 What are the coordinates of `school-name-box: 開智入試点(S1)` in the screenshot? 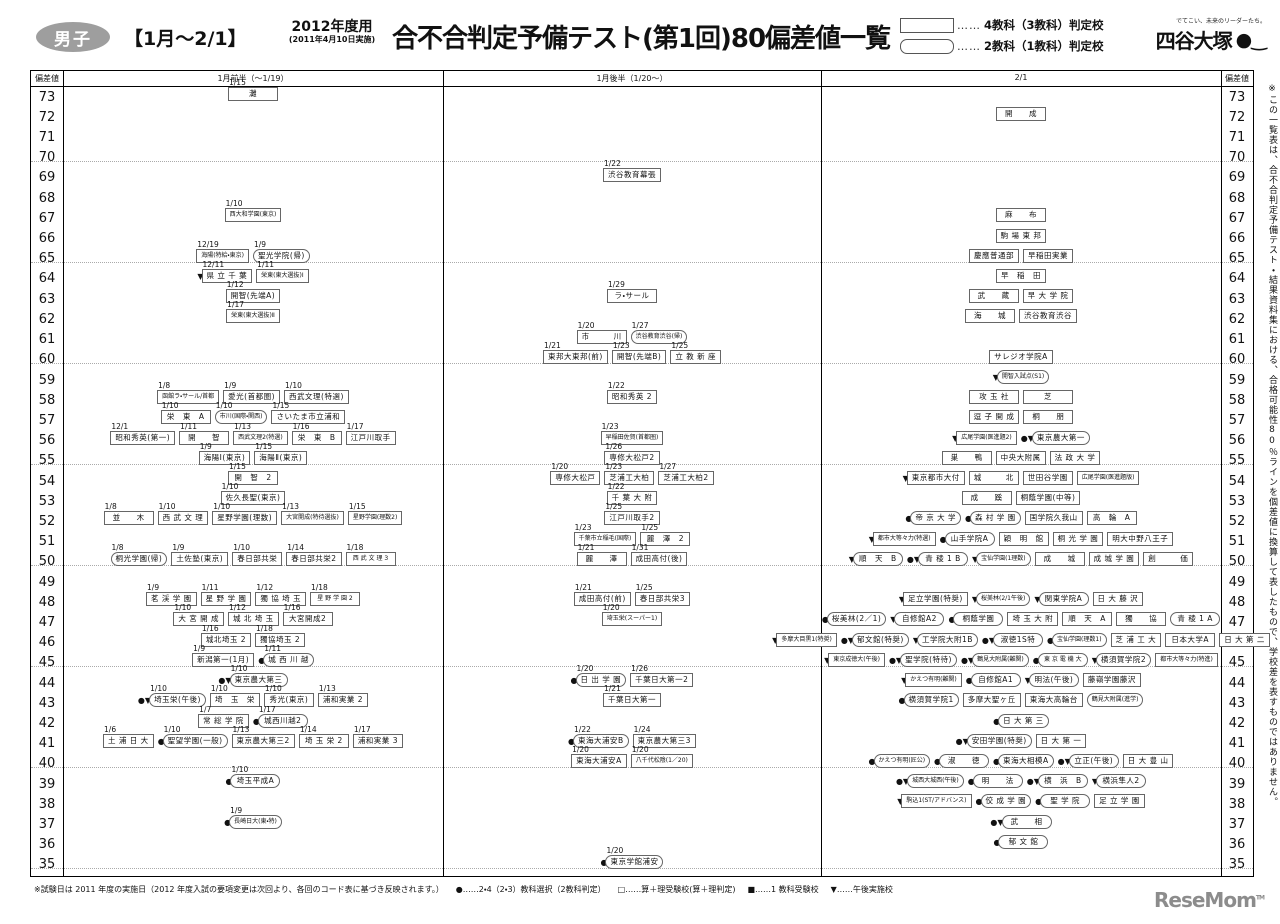 It's located at (1023, 377).